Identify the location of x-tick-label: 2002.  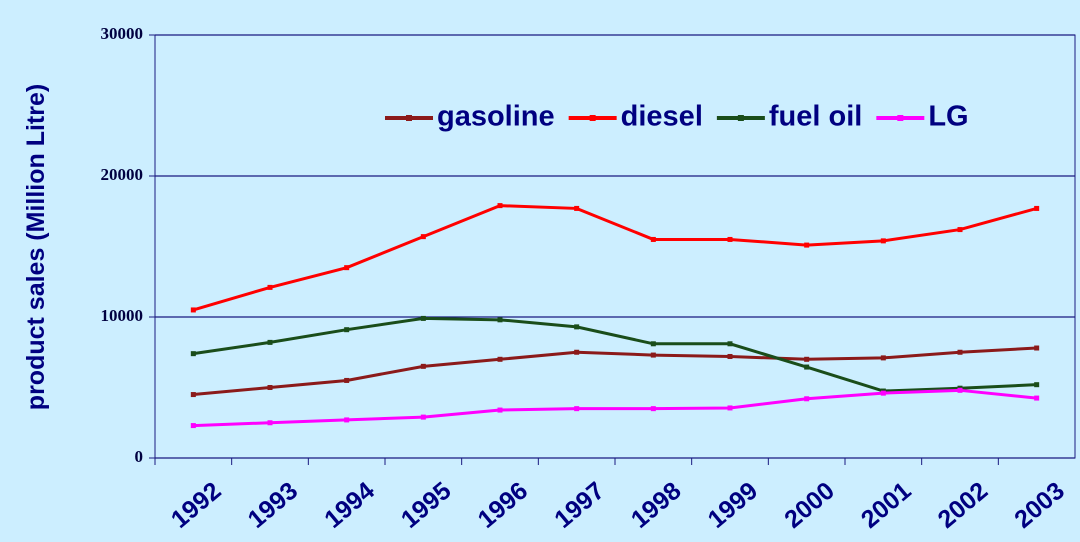
(963, 505).